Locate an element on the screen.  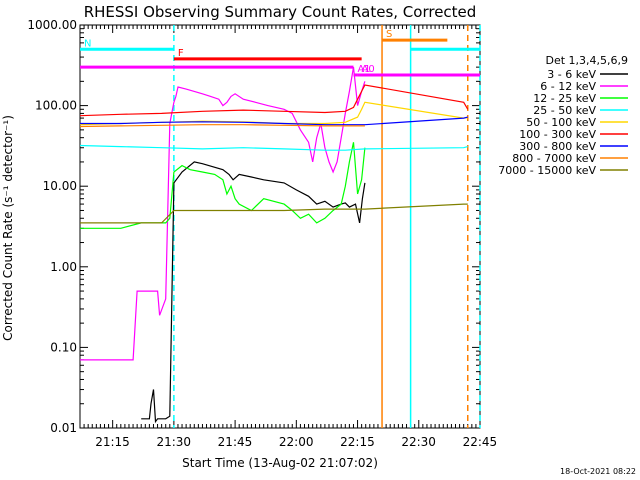
legend-label: 7000 - 15000 keV is located at coordinates (547, 170).